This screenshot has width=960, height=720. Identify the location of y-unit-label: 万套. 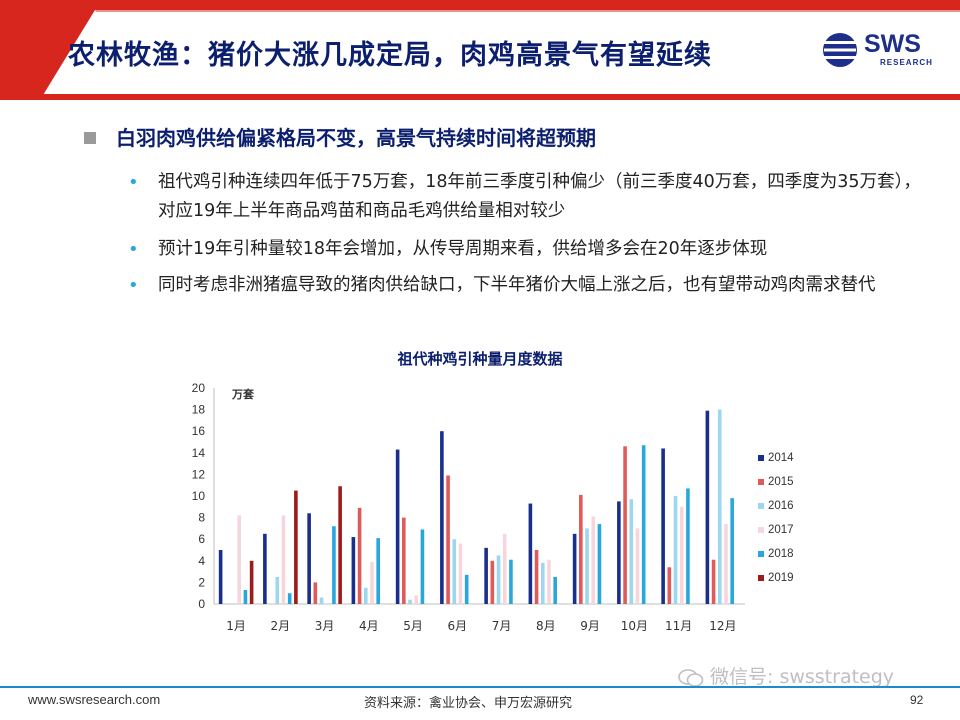
(243, 394).